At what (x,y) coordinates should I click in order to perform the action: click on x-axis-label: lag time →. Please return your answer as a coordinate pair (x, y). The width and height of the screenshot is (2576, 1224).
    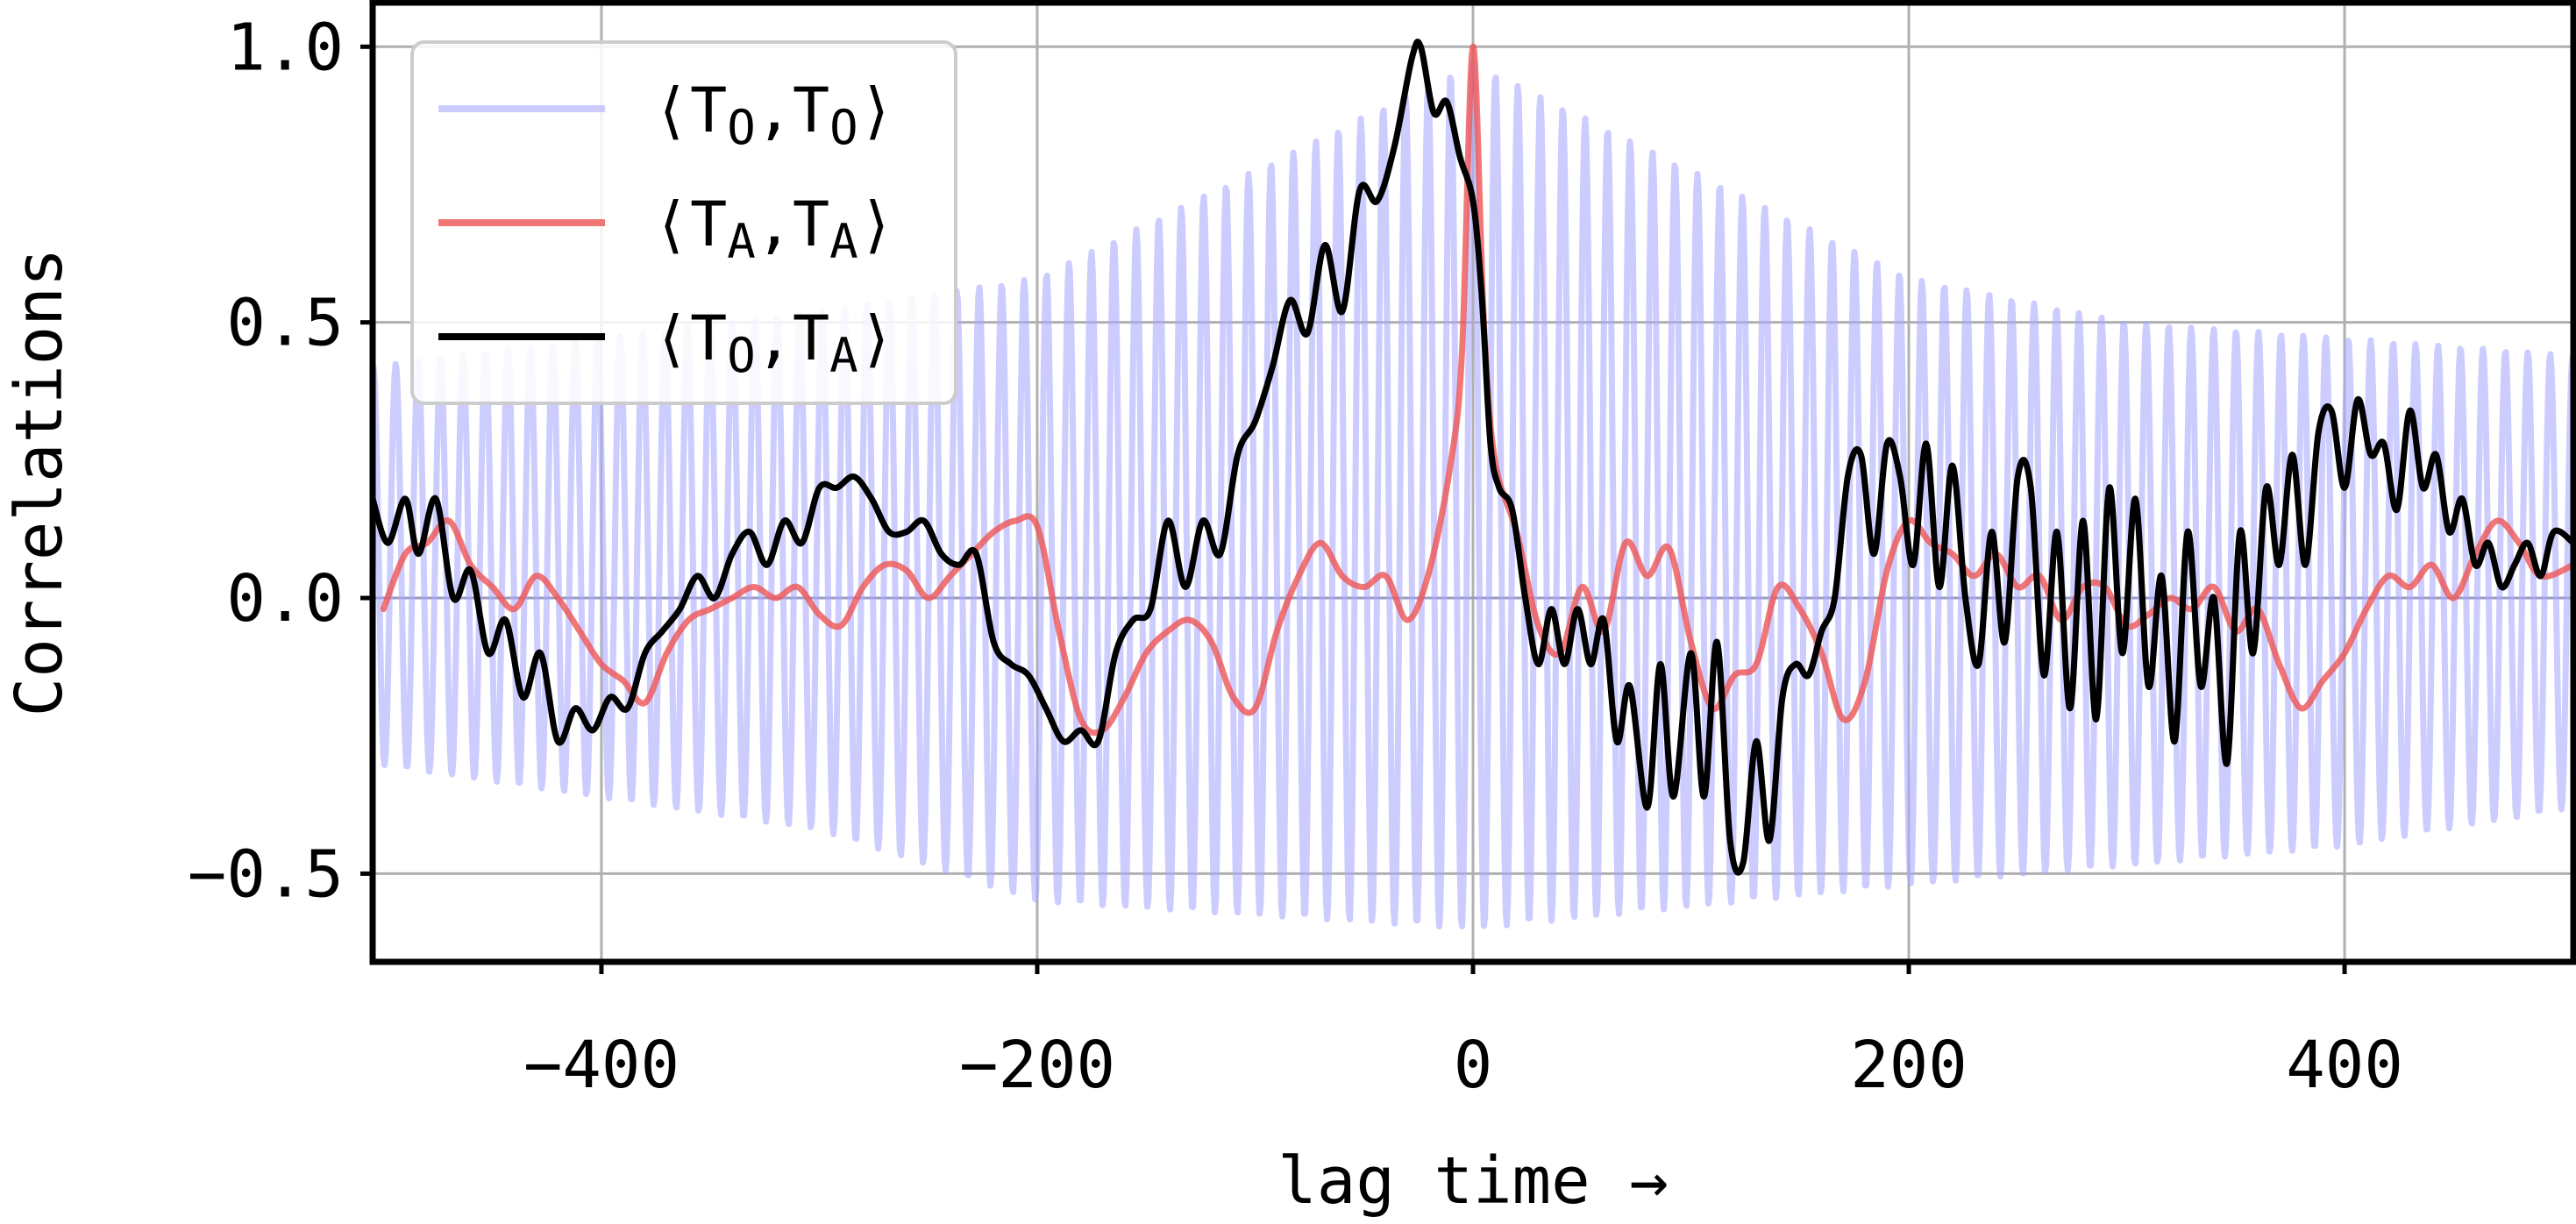
    Looking at the image, I should click on (1473, 1181).